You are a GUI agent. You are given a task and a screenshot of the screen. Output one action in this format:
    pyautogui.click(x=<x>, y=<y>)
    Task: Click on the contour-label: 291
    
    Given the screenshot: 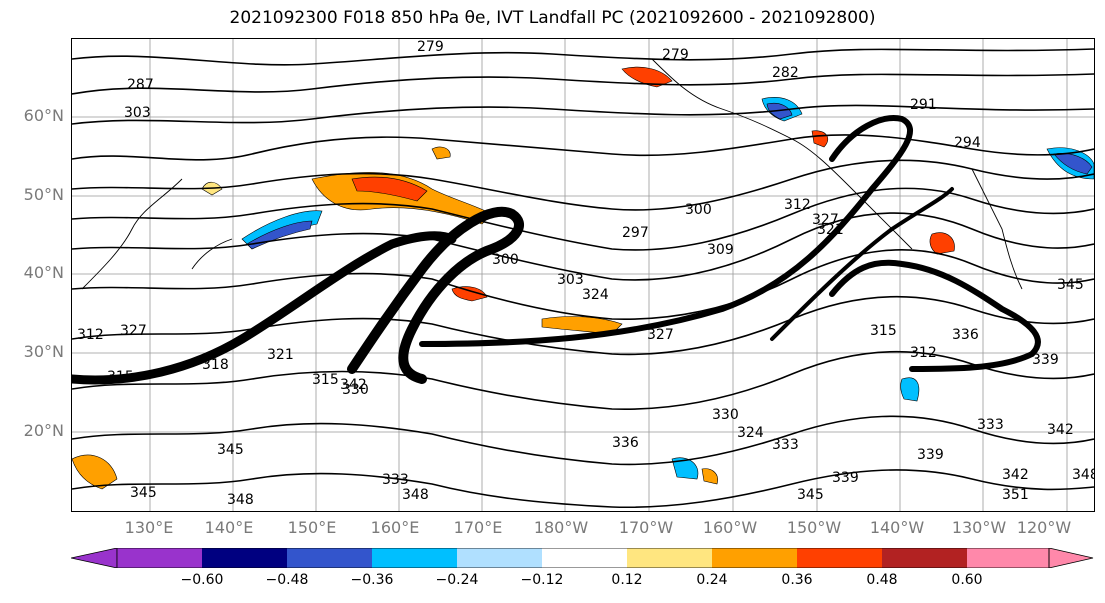 What is the action you would take?
    pyautogui.click(x=923, y=105)
    